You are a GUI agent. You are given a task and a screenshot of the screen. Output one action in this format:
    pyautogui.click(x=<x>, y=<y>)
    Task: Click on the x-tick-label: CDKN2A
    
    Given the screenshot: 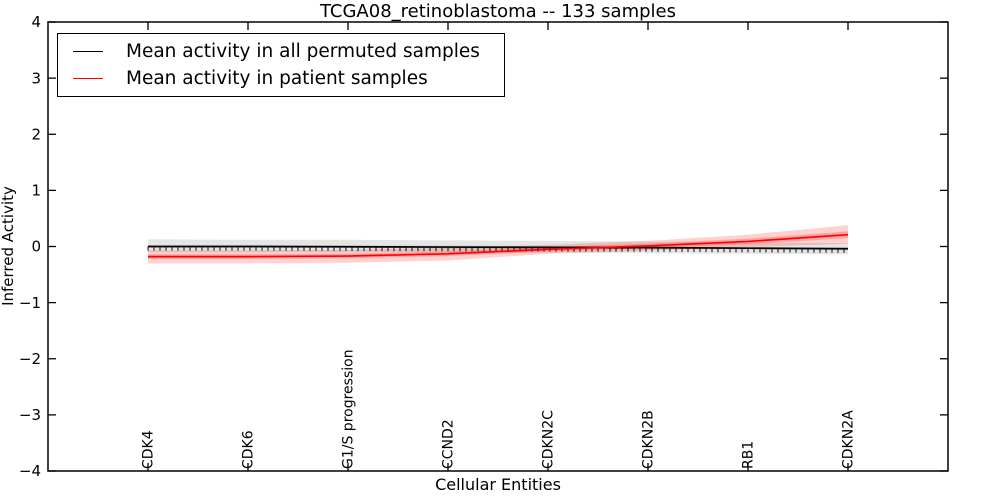 What is the action you would take?
    pyautogui.click(x=849, y=439)
    